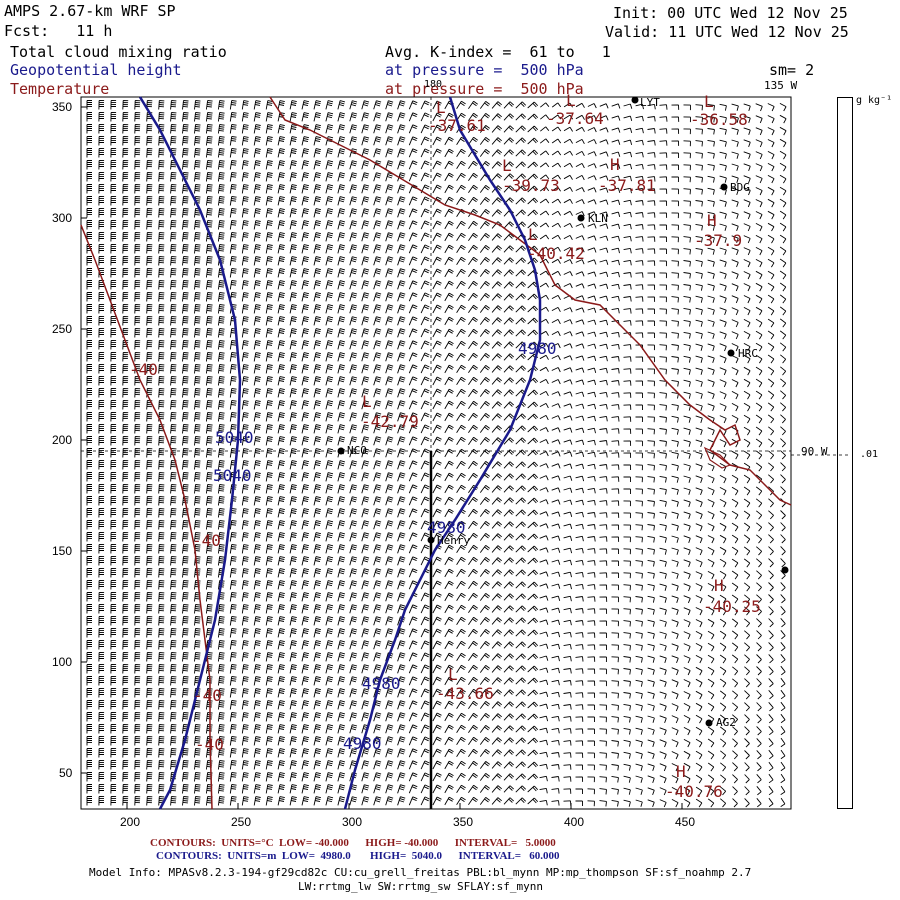  I want to click on temp-extremum-value: -42.79, so click(390, 421).